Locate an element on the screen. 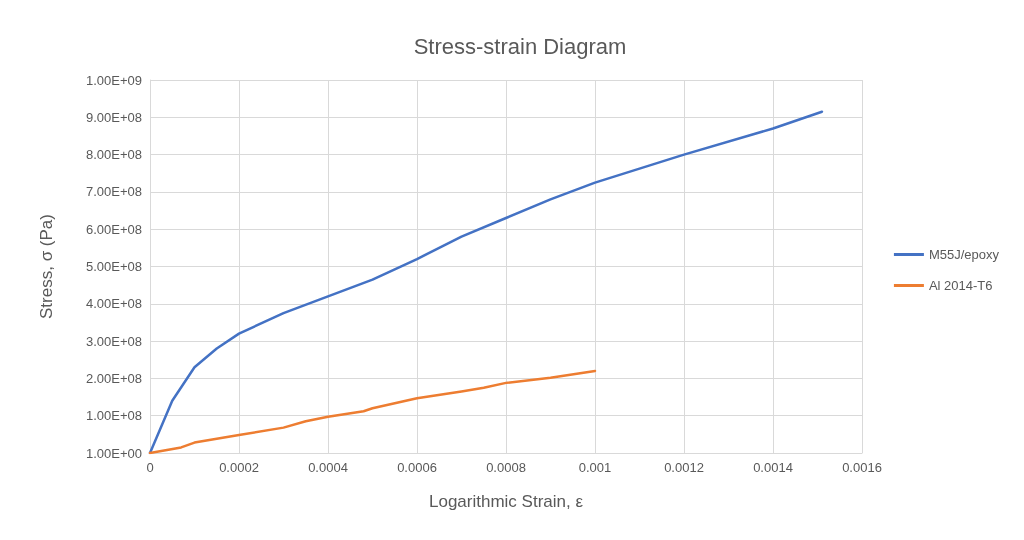 The height and width of the screenshot is (540, 1024). x-tick-label: 0.0016 is located at coordinates (862, 467).